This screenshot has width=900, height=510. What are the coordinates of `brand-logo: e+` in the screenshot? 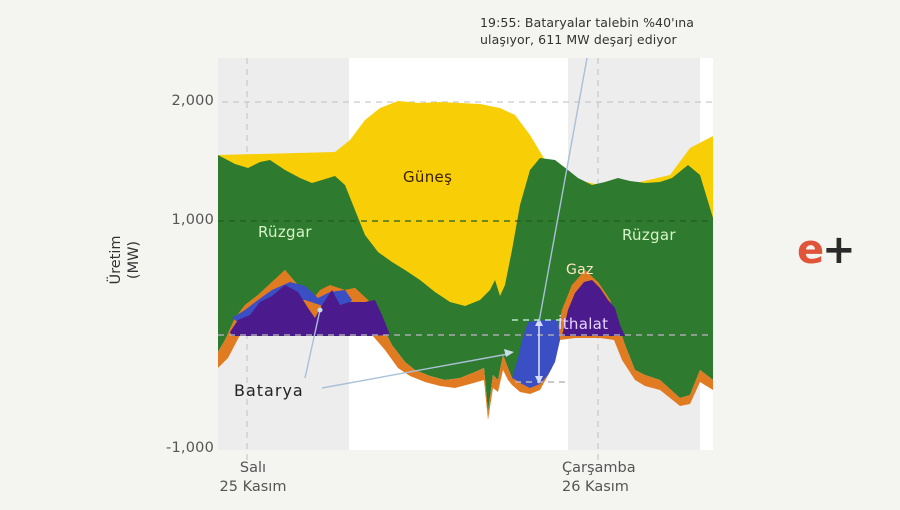 It's located at (826, 250).